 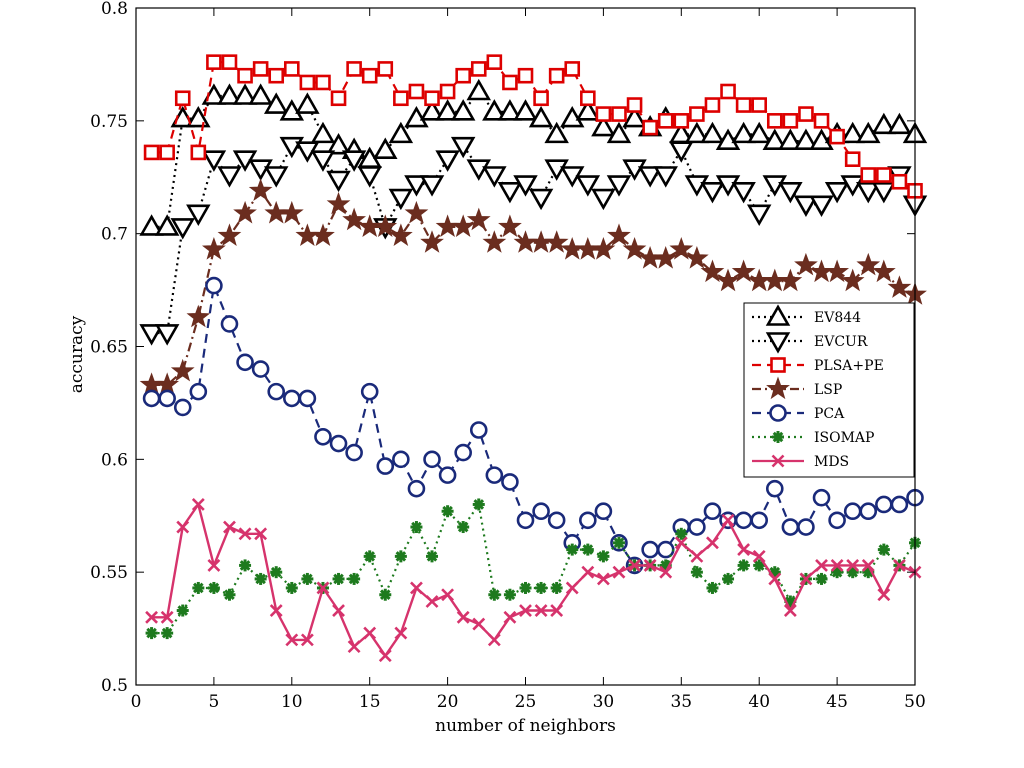 I want to click on legend-item-isomap: ISOMAP, so click(x=813, y=438).